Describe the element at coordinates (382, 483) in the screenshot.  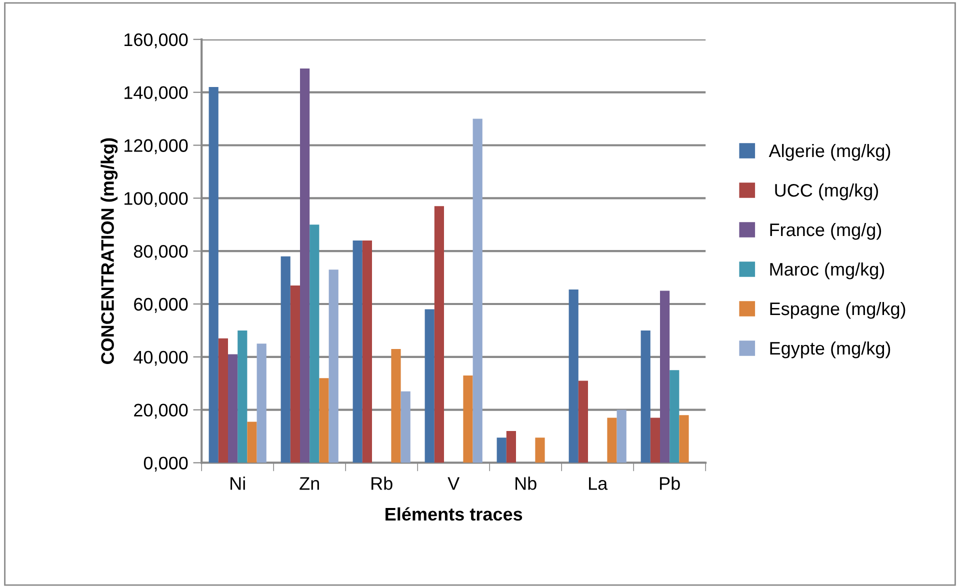
I see `x-tick-label: Rb` at that location.